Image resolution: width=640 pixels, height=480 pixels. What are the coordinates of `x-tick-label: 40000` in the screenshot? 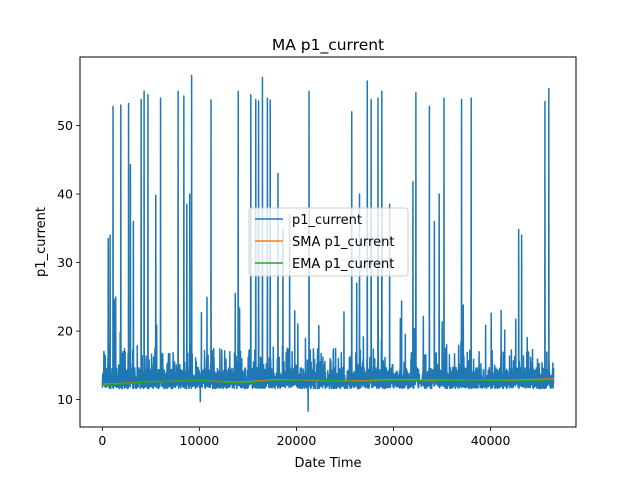 It's located at (491, 440).